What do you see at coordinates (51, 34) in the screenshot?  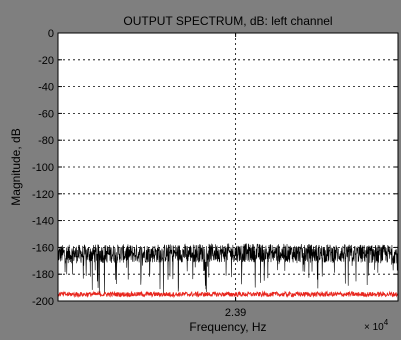 I see `y-tick-label: 0` at bounding box center [51, 34].